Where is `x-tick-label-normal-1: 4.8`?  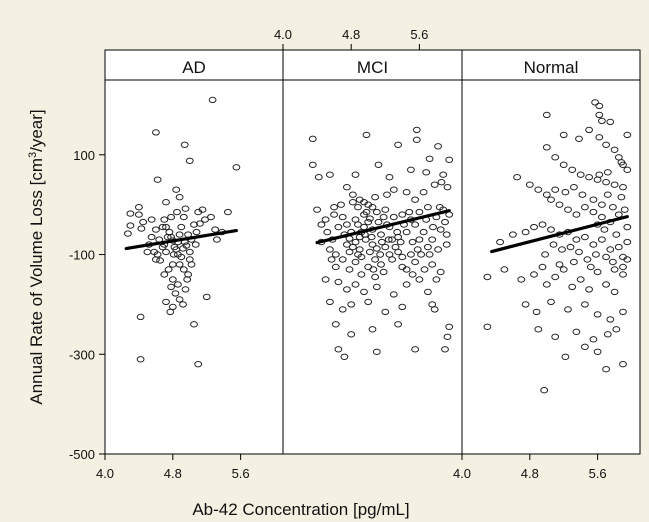 x-tick-label-normal-1: 4.8 is located at coordinates (530, 473).